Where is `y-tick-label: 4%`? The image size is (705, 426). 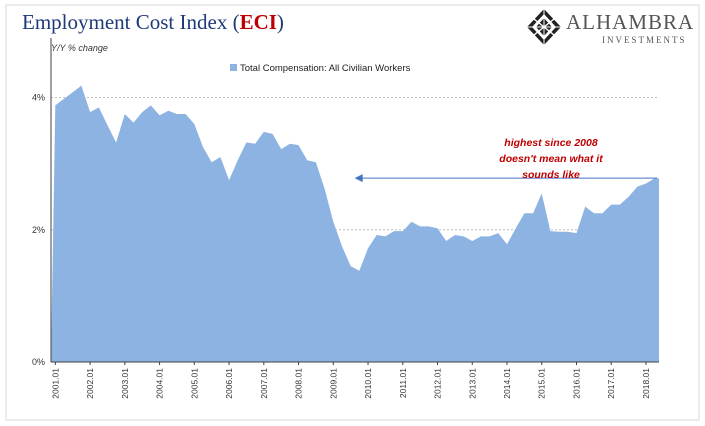
y-tick-label: 4% is located at coordinates (38, 98).